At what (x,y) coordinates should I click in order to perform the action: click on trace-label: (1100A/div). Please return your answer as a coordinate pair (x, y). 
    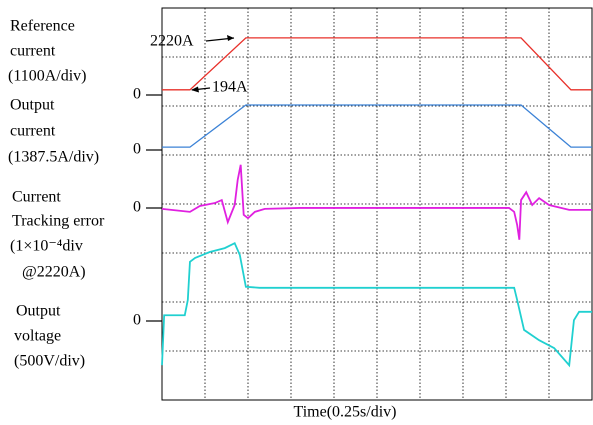
    Looking at the image, I should click on (47, 76).